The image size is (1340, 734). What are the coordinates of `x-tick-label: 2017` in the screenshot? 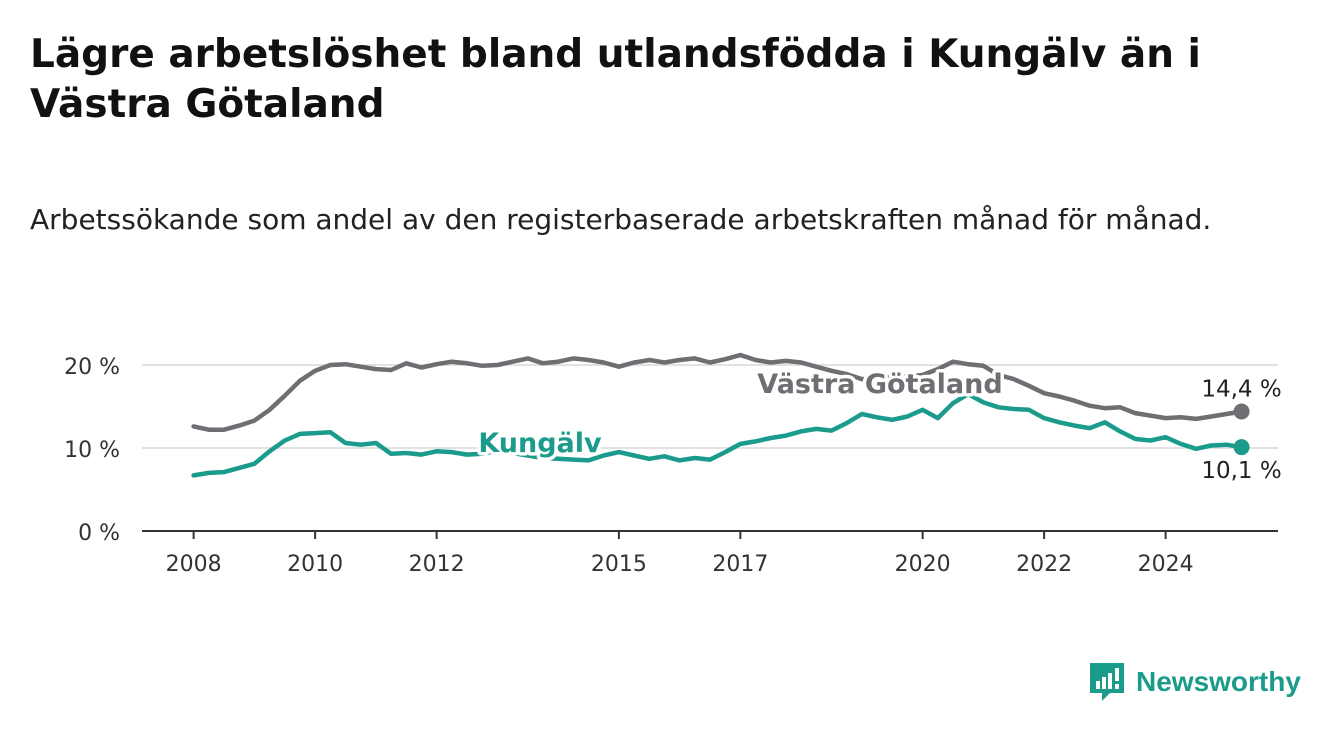 It's located at (740, 564).